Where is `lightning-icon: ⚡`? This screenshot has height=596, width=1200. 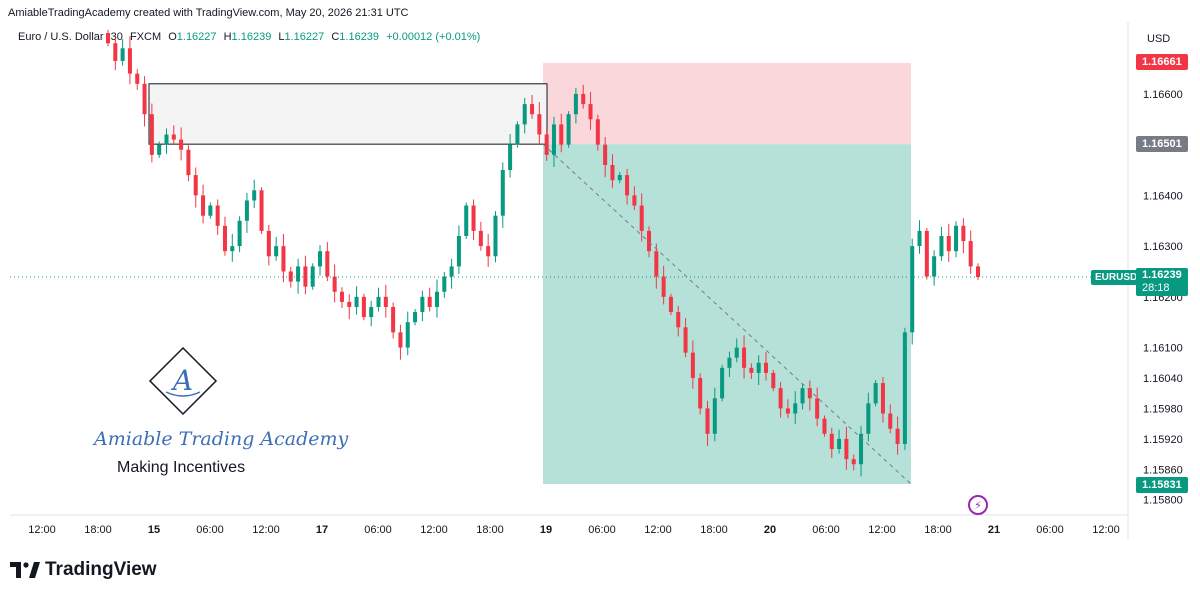
lightning-icon: ⚡ is located at coordinates (978, 505).